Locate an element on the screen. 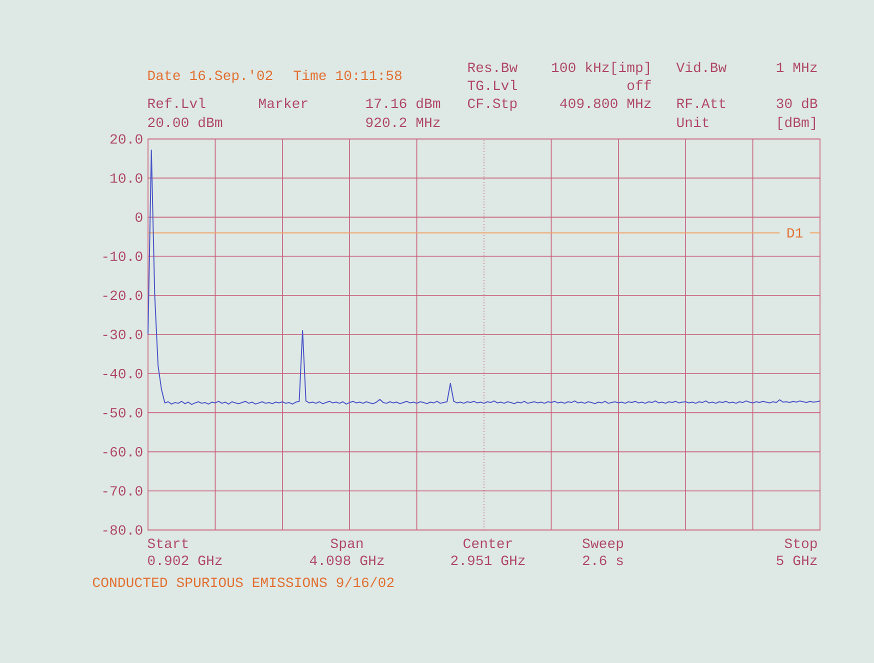 The width and height of the screenshot is (874, 663). text: 17.16 dBm is located at coordinates (403, 103).